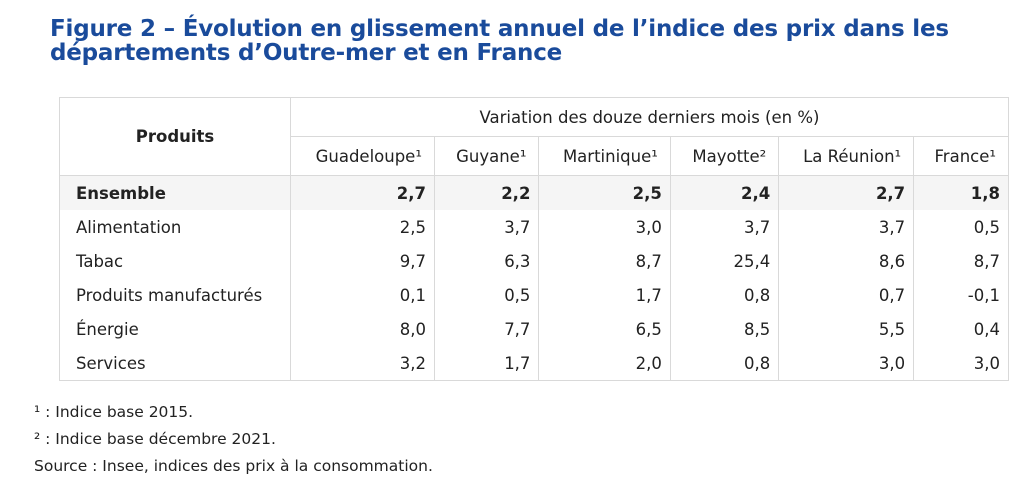 The height and width of the screenshot is (489, 1024). I want to click on row-label: Ensemble, so click(175, 192).